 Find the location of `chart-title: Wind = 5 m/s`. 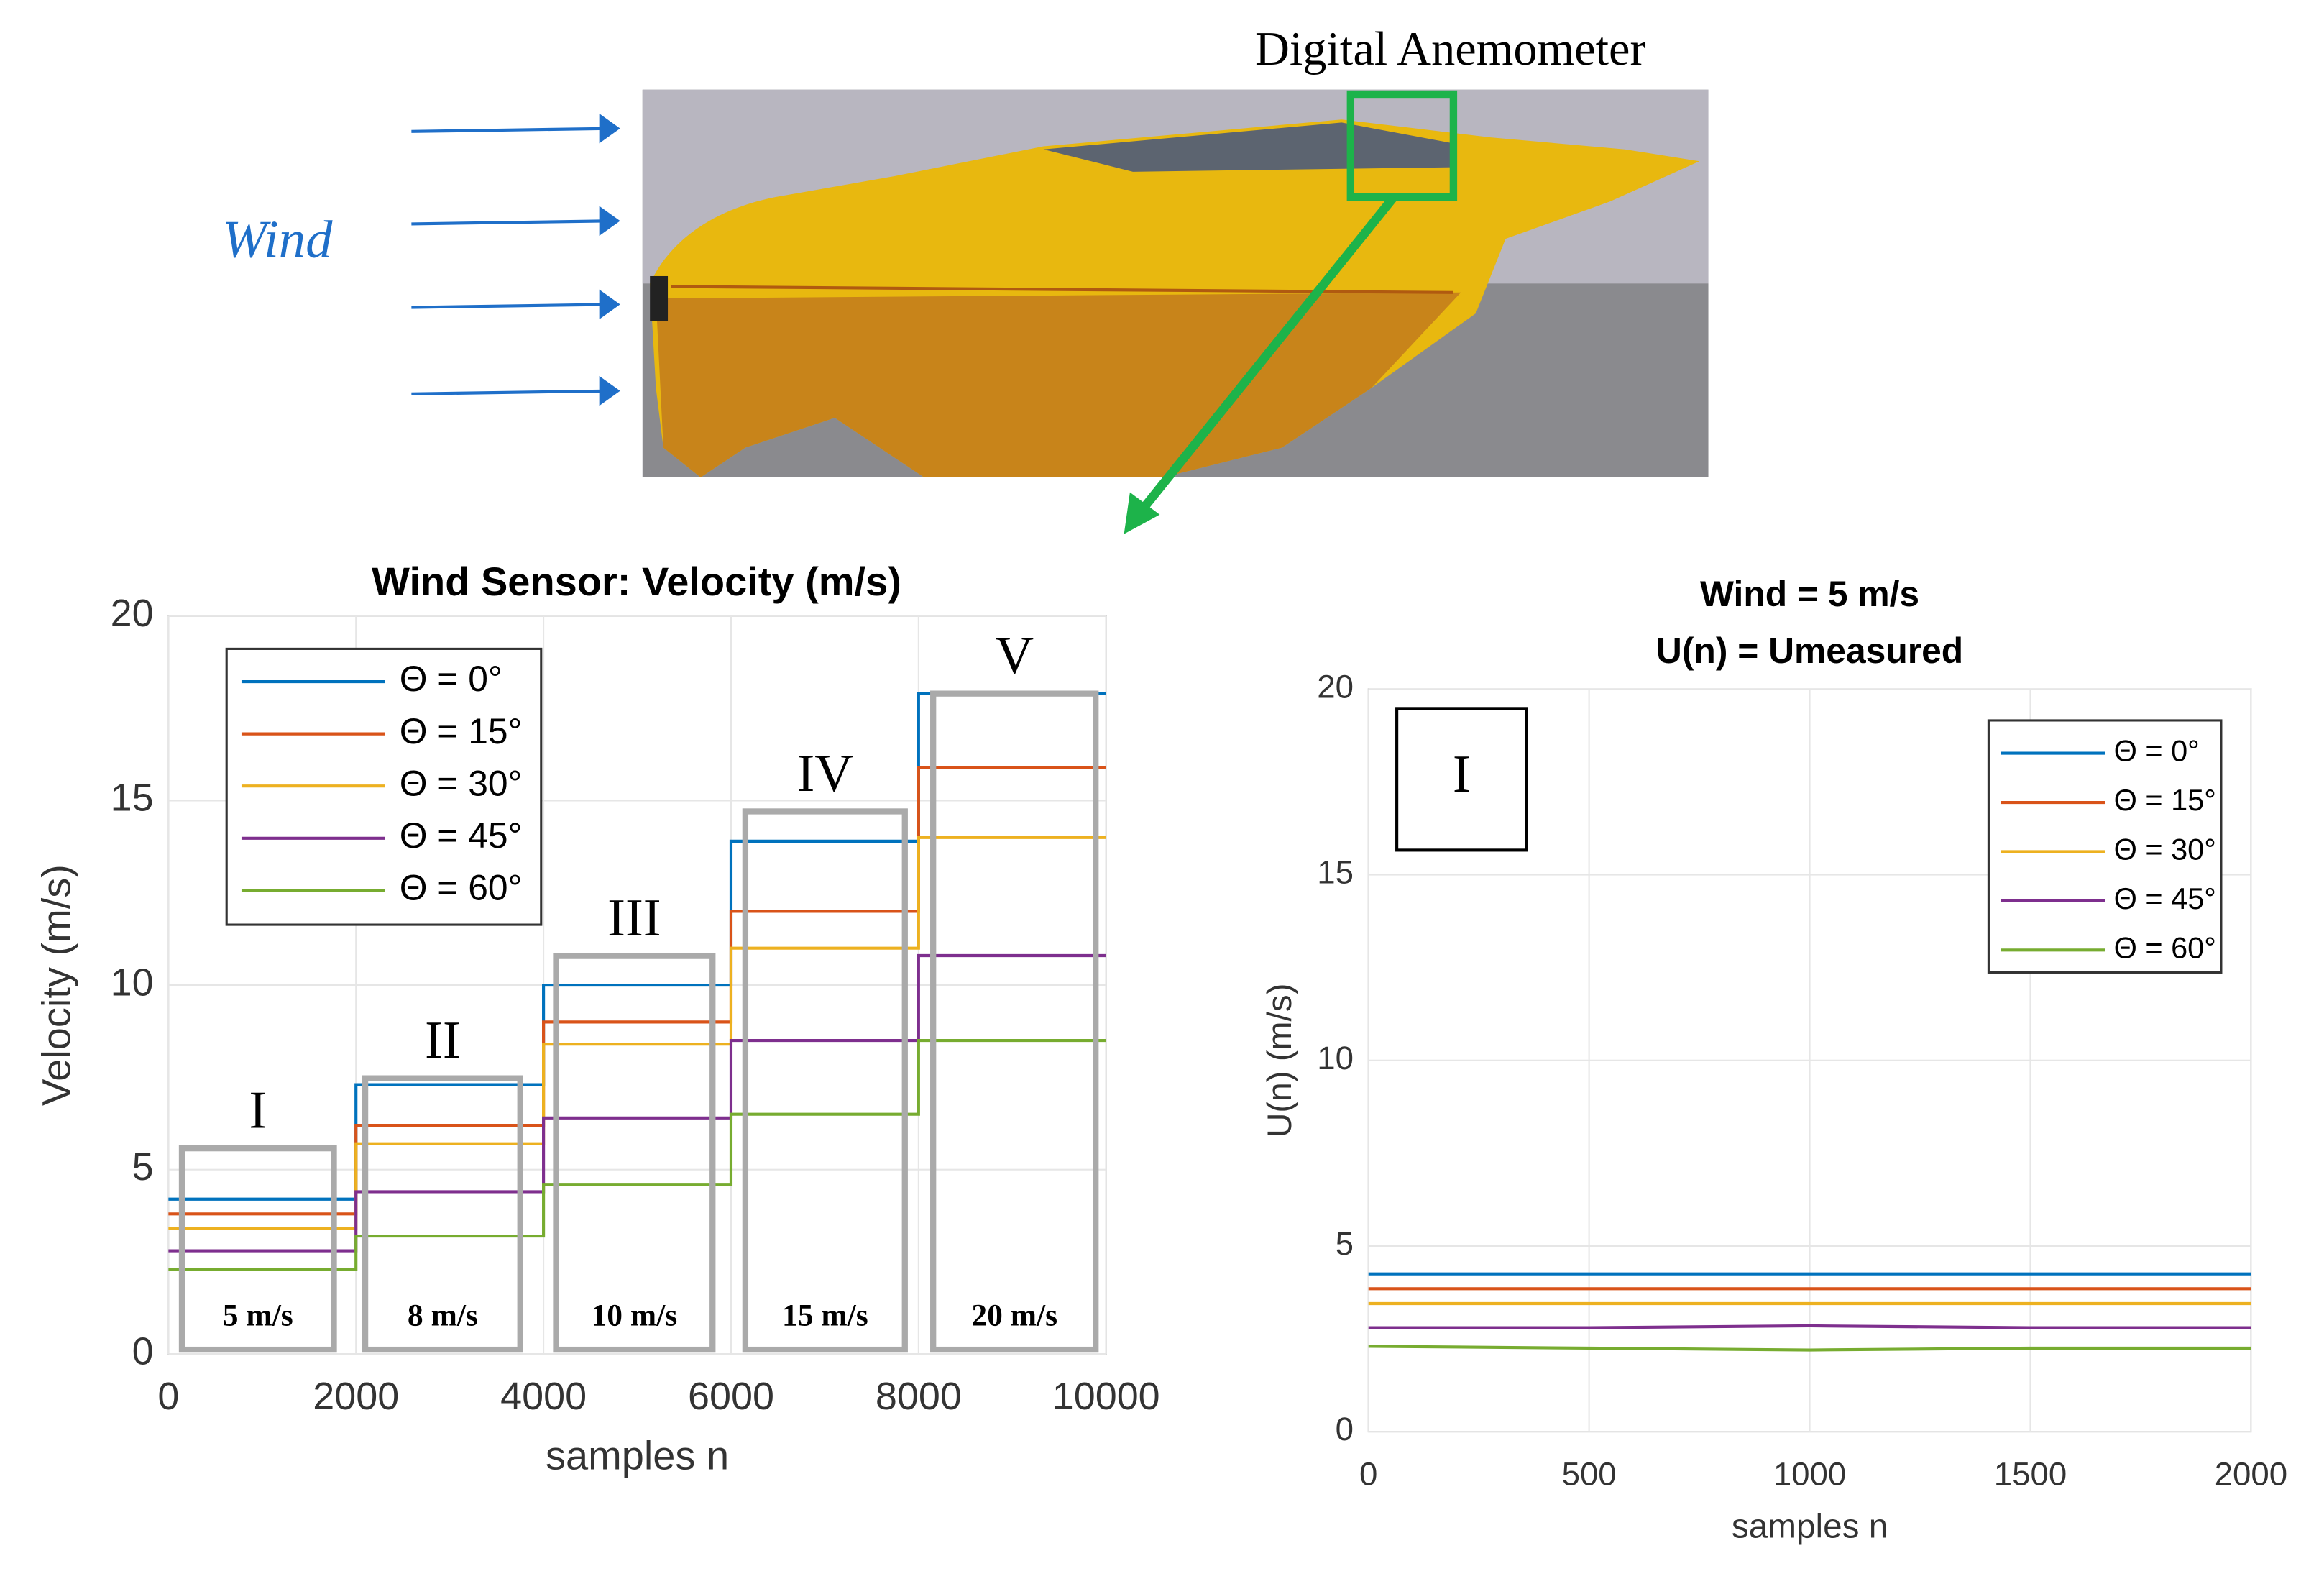

chart-title: Wind = 5 m/s is located at coordinates (1810, 594).